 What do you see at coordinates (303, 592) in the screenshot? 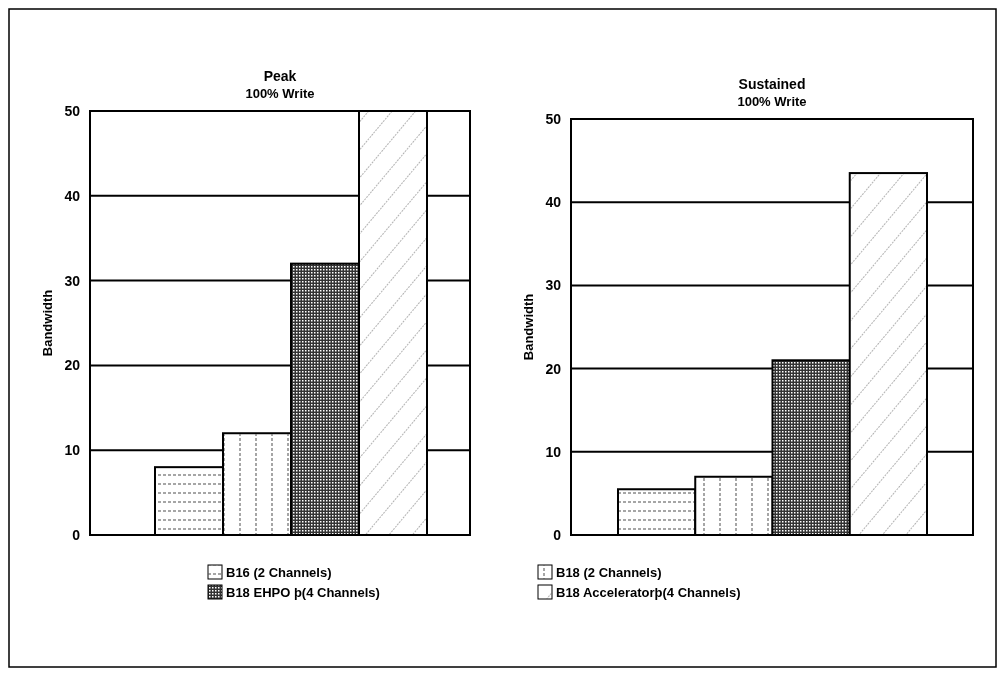
I see `legend-label: B18 EHPO þ(4 Channels)` at bounding box center [303, 592].